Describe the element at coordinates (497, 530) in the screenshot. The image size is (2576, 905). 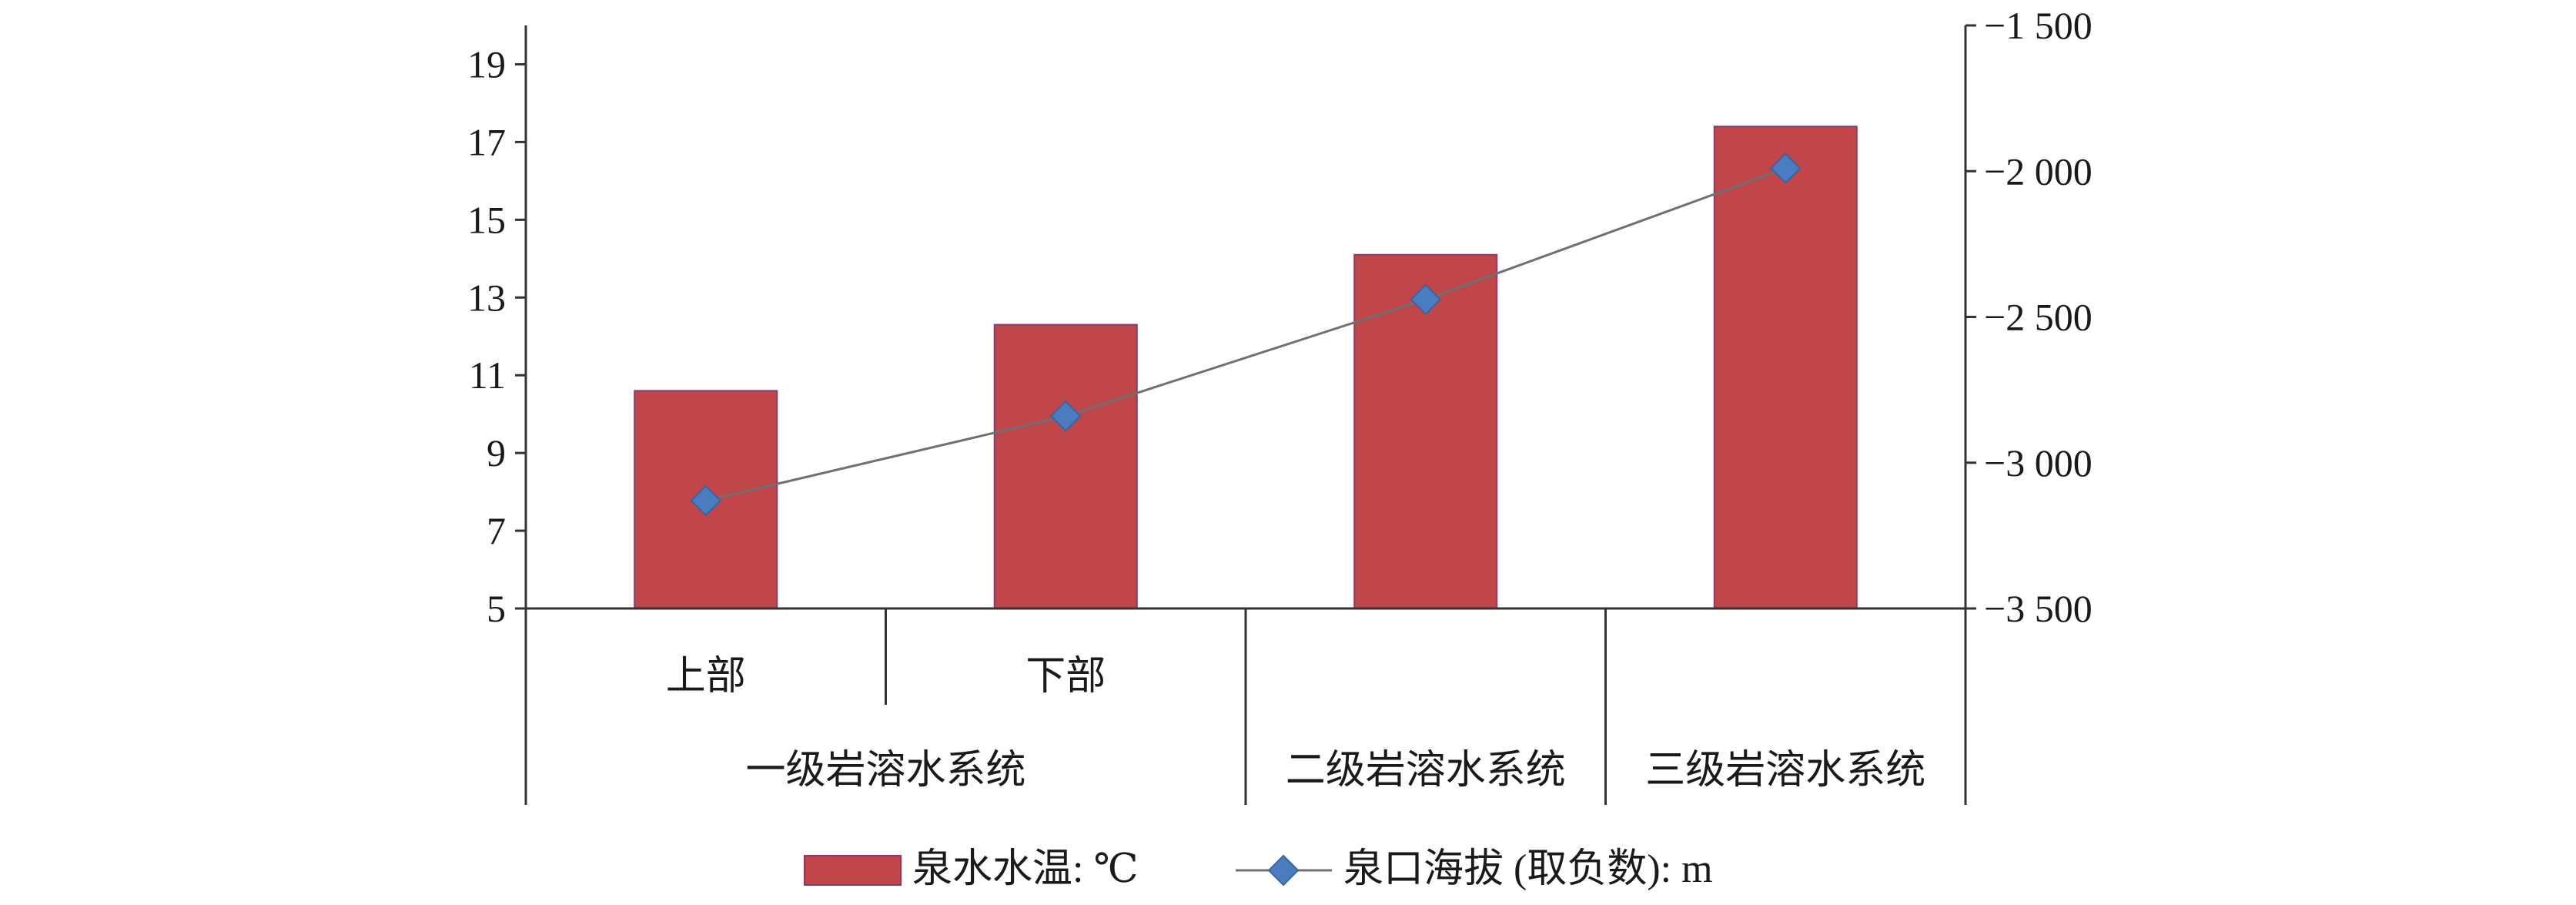
I see `y-left-tick-label: 7` at that location.